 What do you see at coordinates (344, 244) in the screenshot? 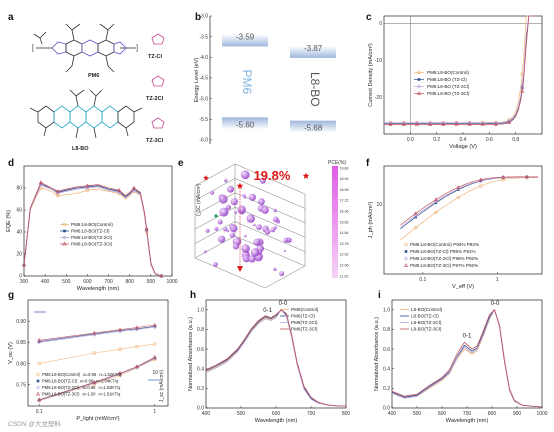
I see `e-colorbar-tick: 13.78` at bounding box center [344, 244].